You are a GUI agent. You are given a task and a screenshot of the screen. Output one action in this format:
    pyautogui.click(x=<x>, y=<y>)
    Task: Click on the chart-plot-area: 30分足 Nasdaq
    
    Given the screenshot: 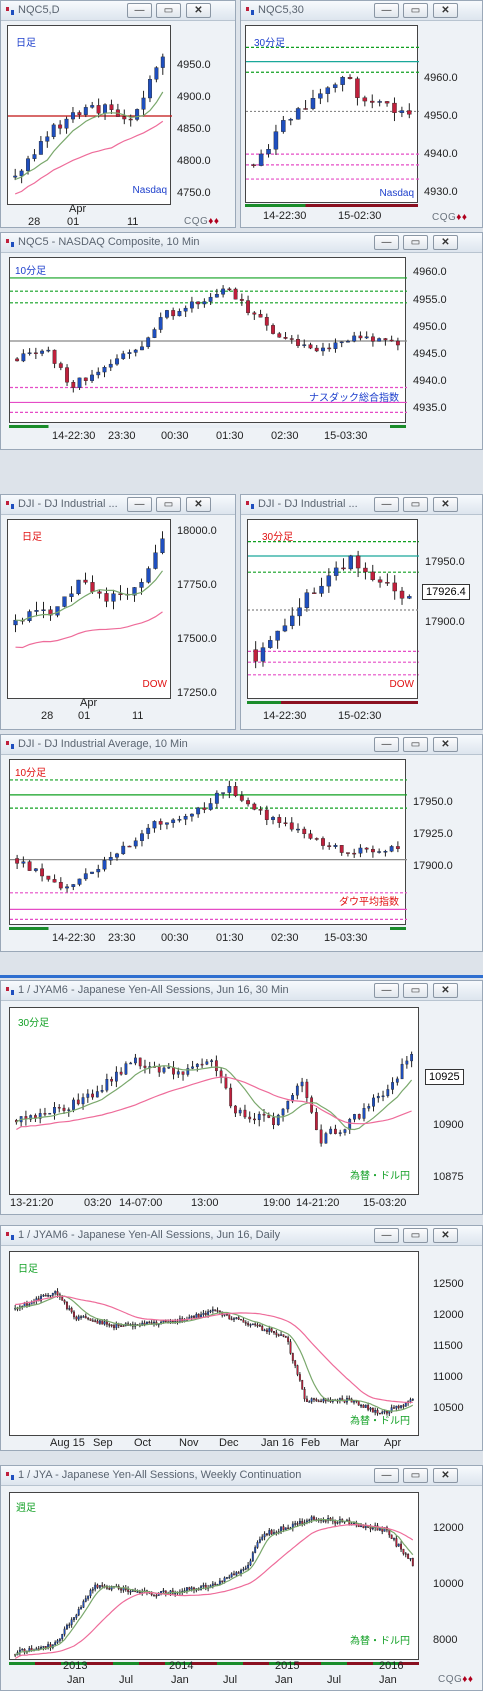 What is the action you would take?
    pyautogui.click(x=332, y=114)
    